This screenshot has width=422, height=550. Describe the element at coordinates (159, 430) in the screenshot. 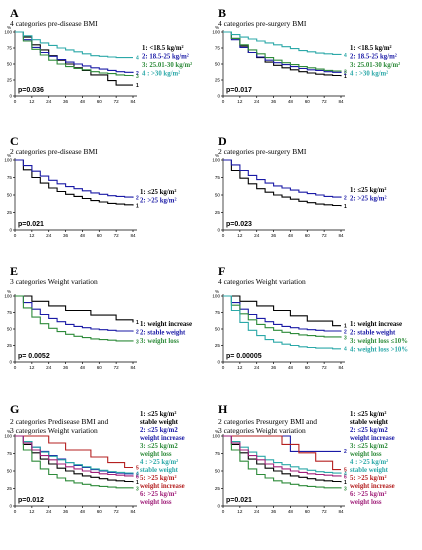

I see `legend-entry: 2: ≤25 kg/m2` at that location.